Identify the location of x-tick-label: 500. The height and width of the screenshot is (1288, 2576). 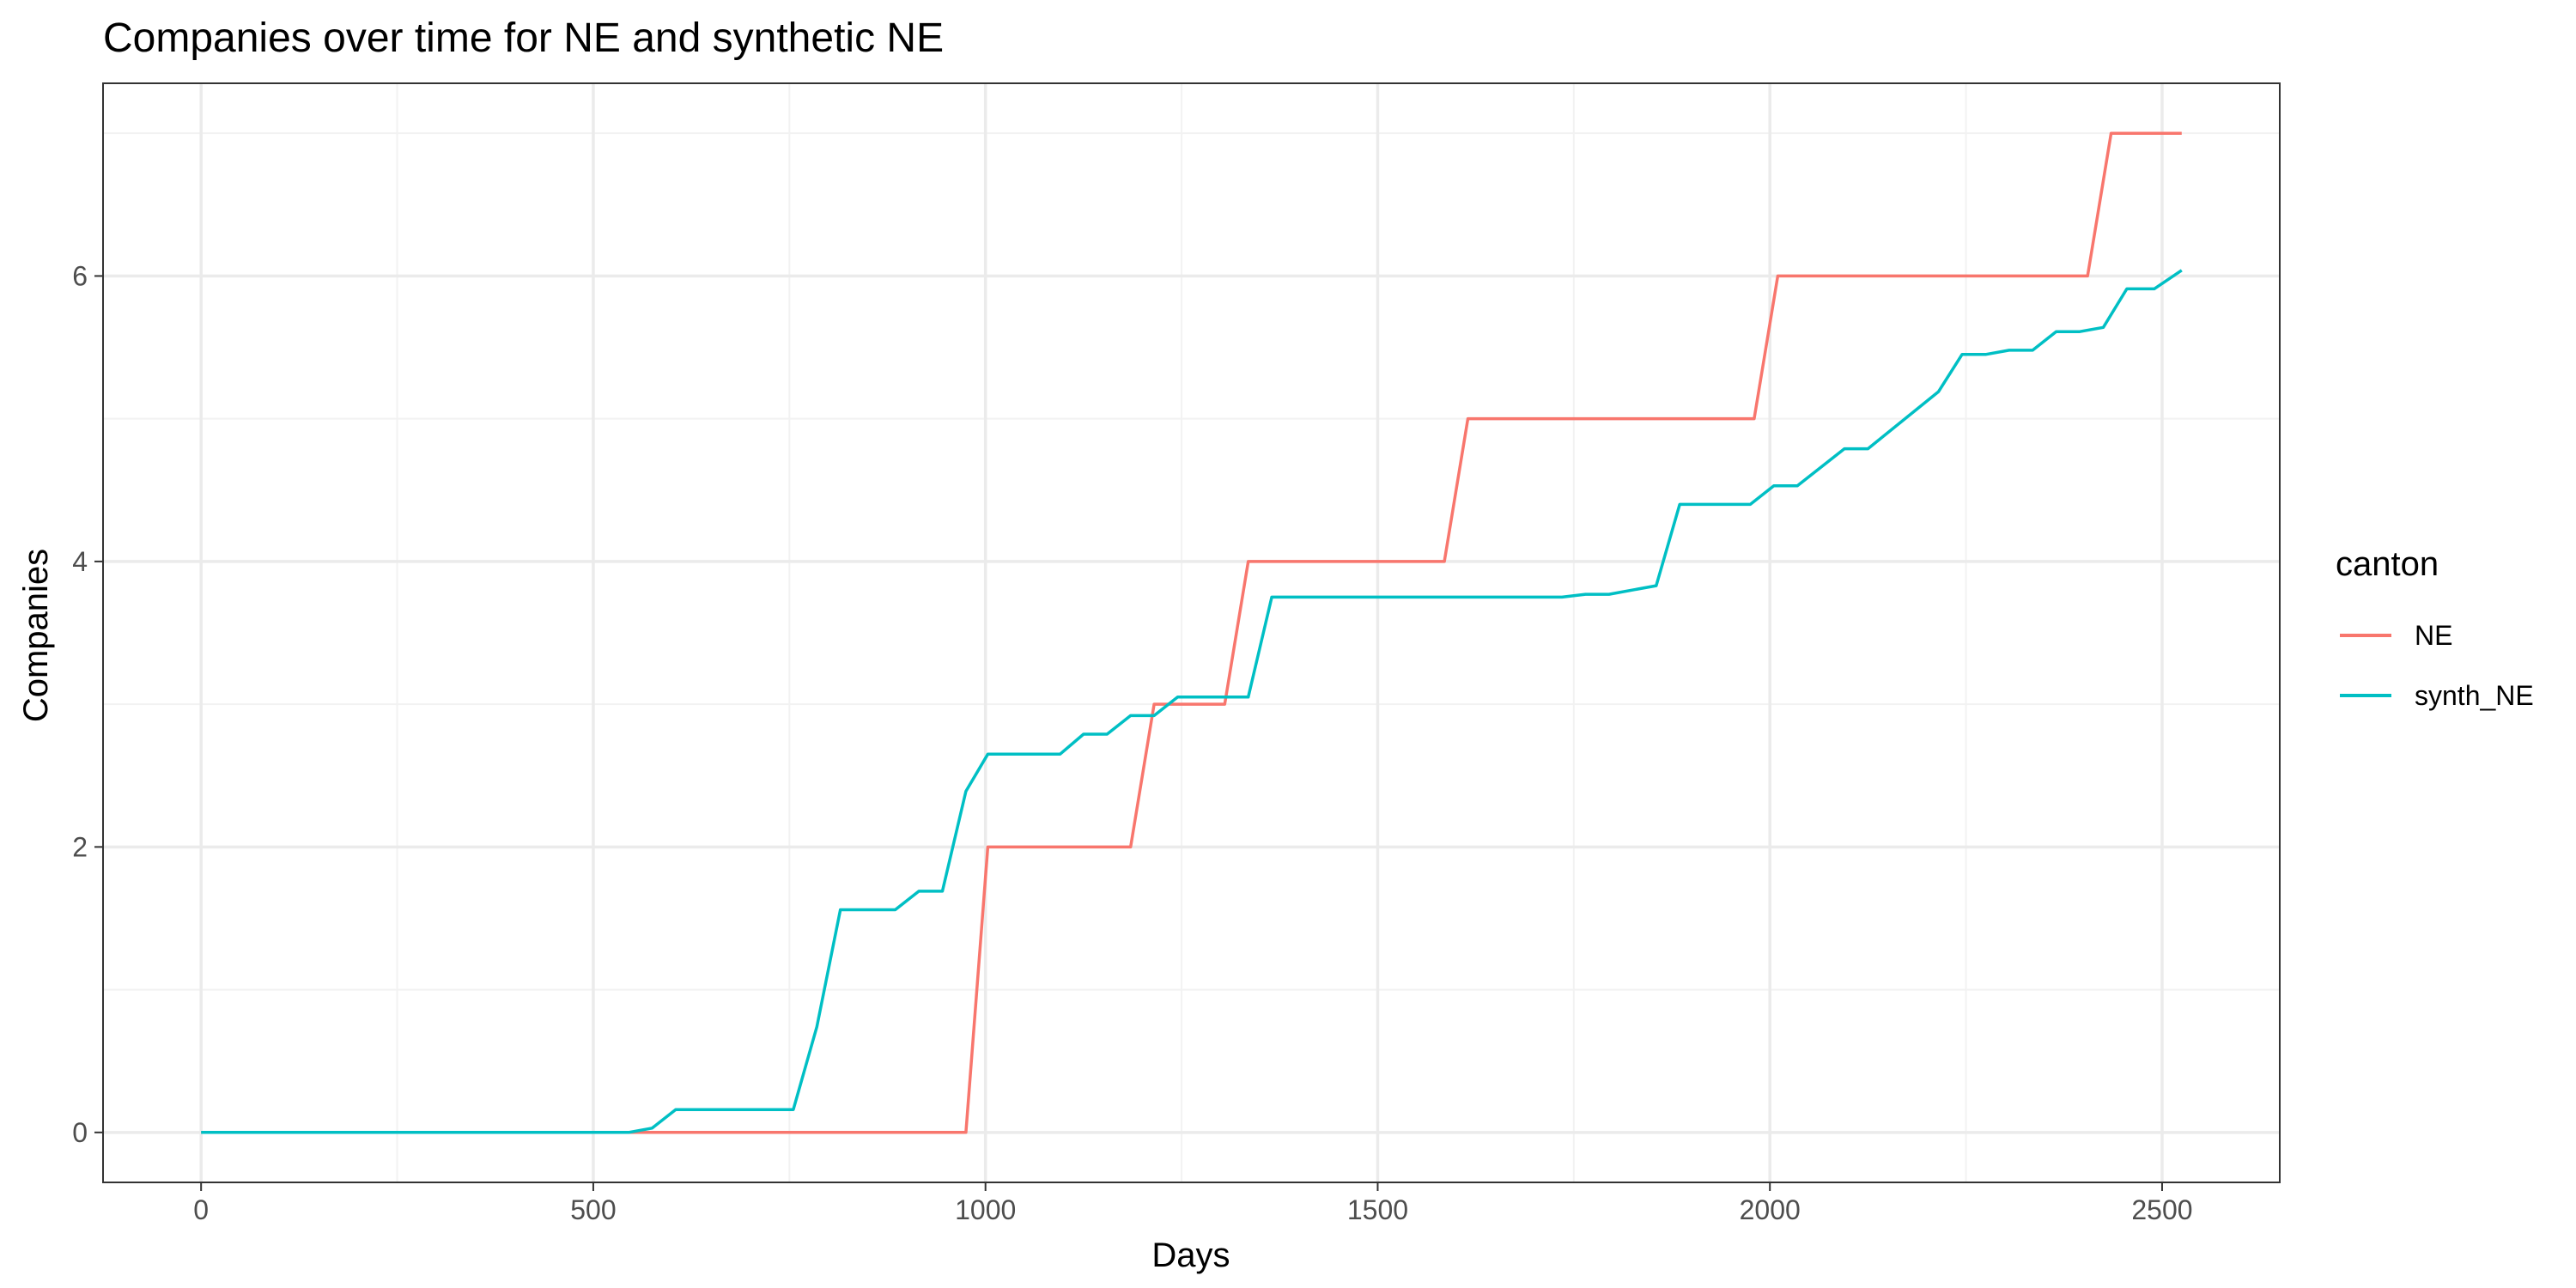
(593, 1210).